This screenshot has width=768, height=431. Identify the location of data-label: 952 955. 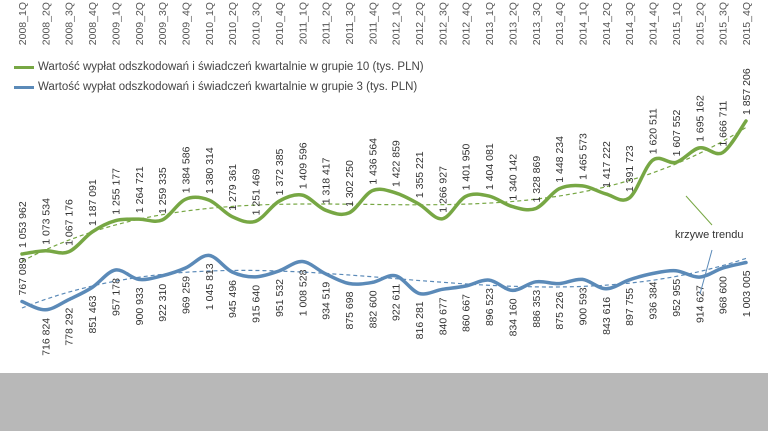
(677, 298).